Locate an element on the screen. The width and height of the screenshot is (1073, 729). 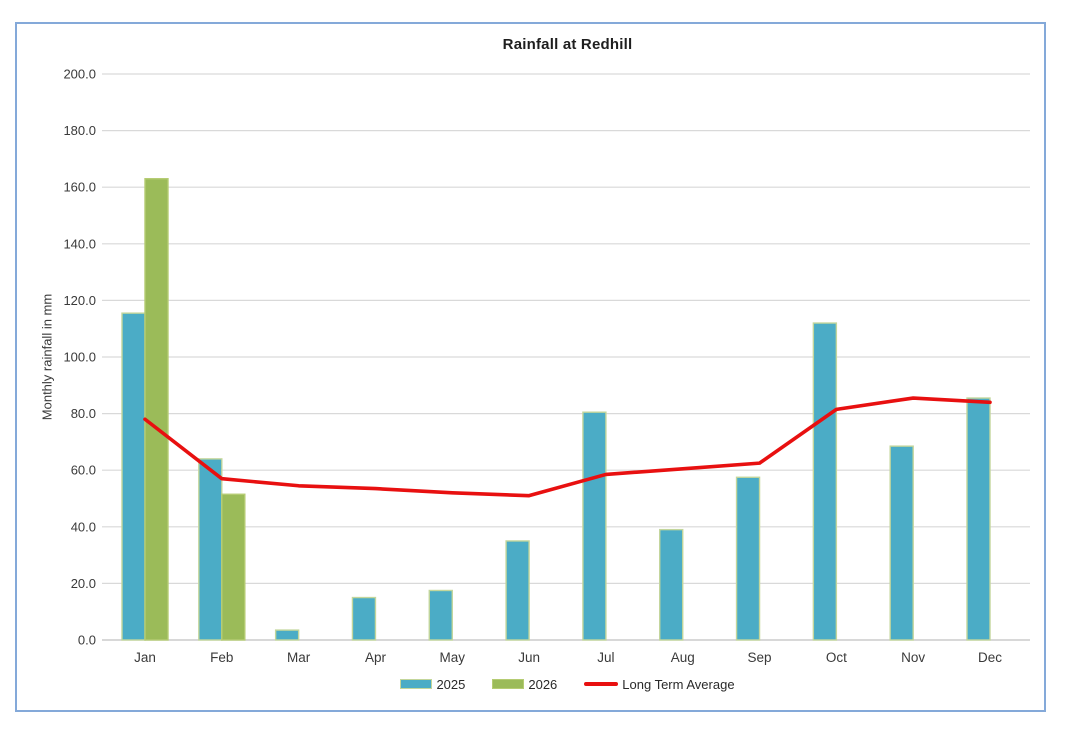
bar-2025-Apr is located at coordinates (364, 618).